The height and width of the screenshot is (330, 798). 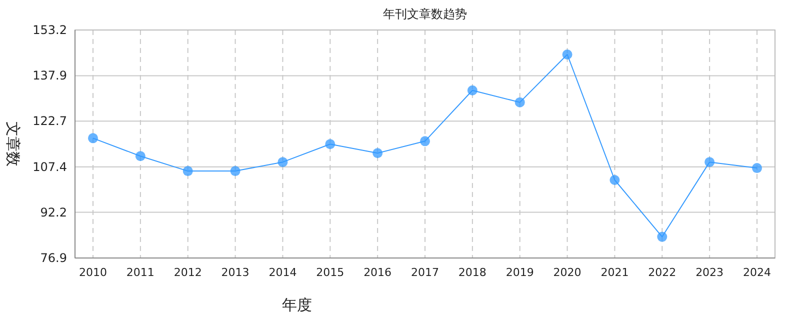 I want to click on x-tick-label: 2020, so click(x=567, y=272).